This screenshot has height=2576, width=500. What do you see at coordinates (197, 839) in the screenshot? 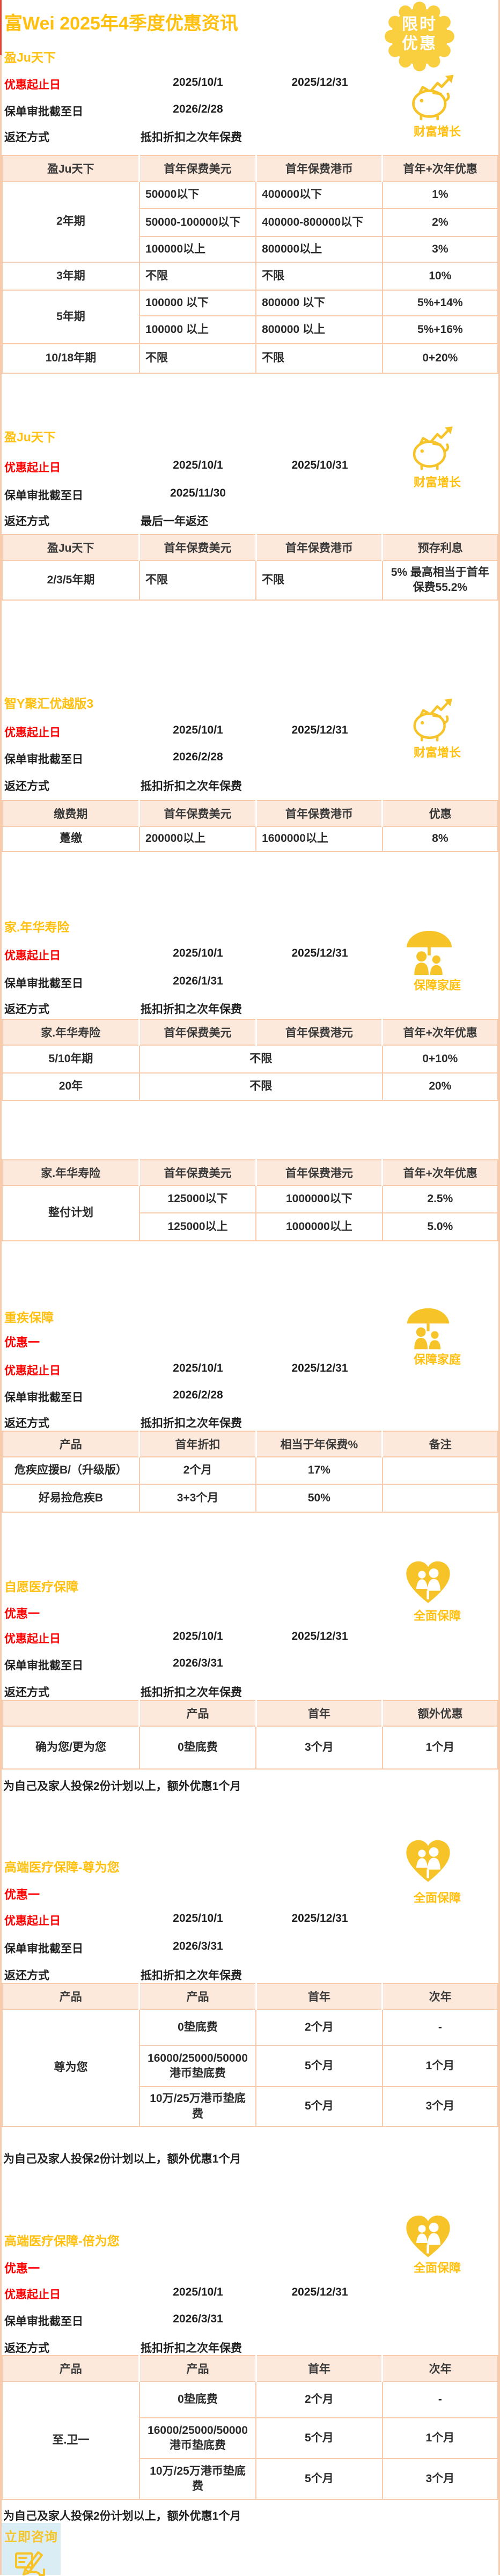
I see `table-cell: 200000以上` at bounding box center [197, 839].